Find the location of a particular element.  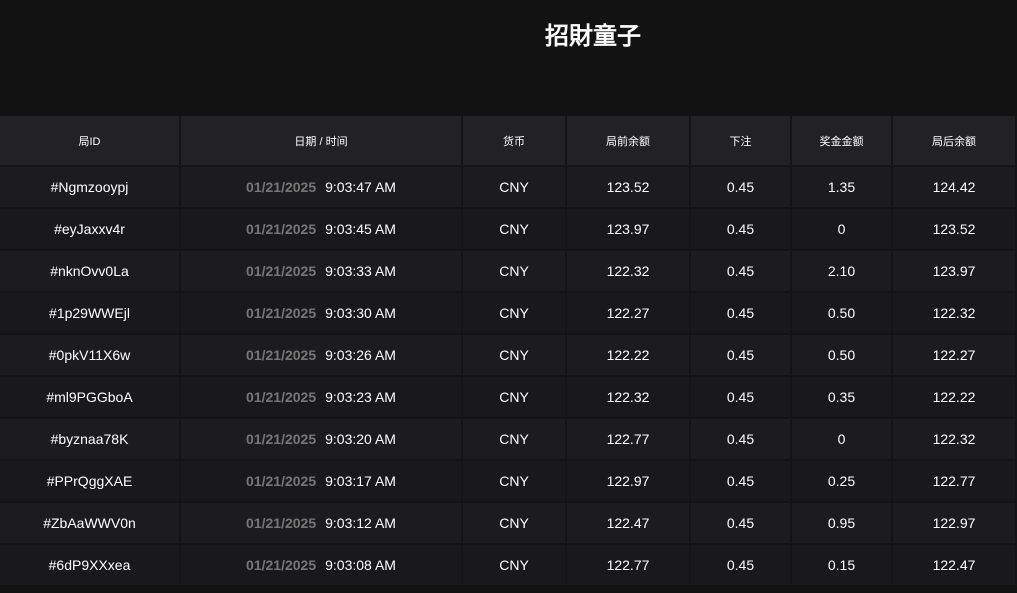

balance-after: 122.27 is located at coordinates (954, 355).